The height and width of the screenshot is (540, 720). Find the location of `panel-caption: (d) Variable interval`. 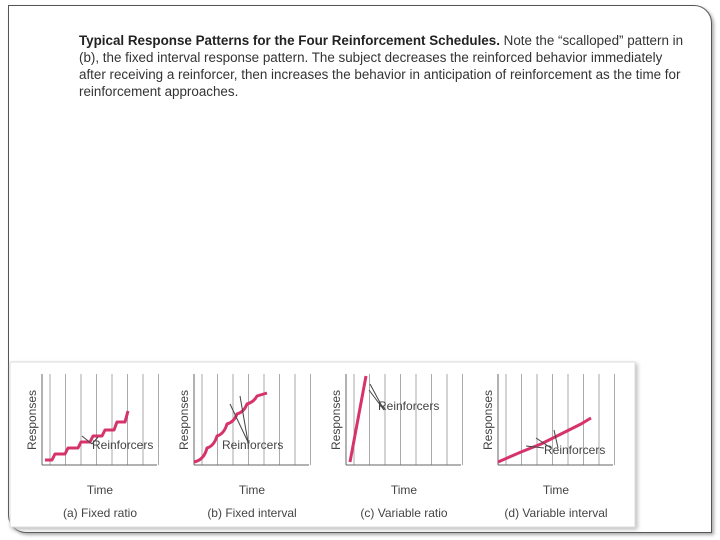

panel-caption: (d) Variable interval is located at coordinates (555, 513).